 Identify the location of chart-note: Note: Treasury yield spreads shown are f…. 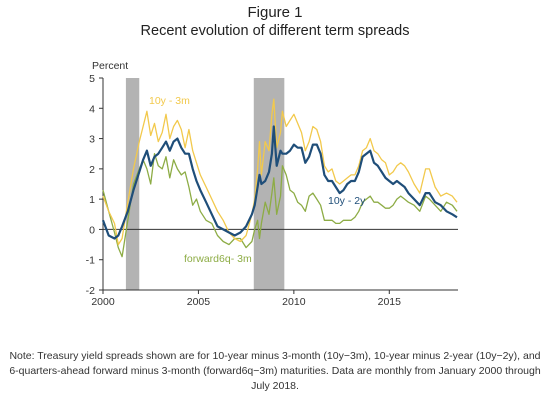
(275, 371).